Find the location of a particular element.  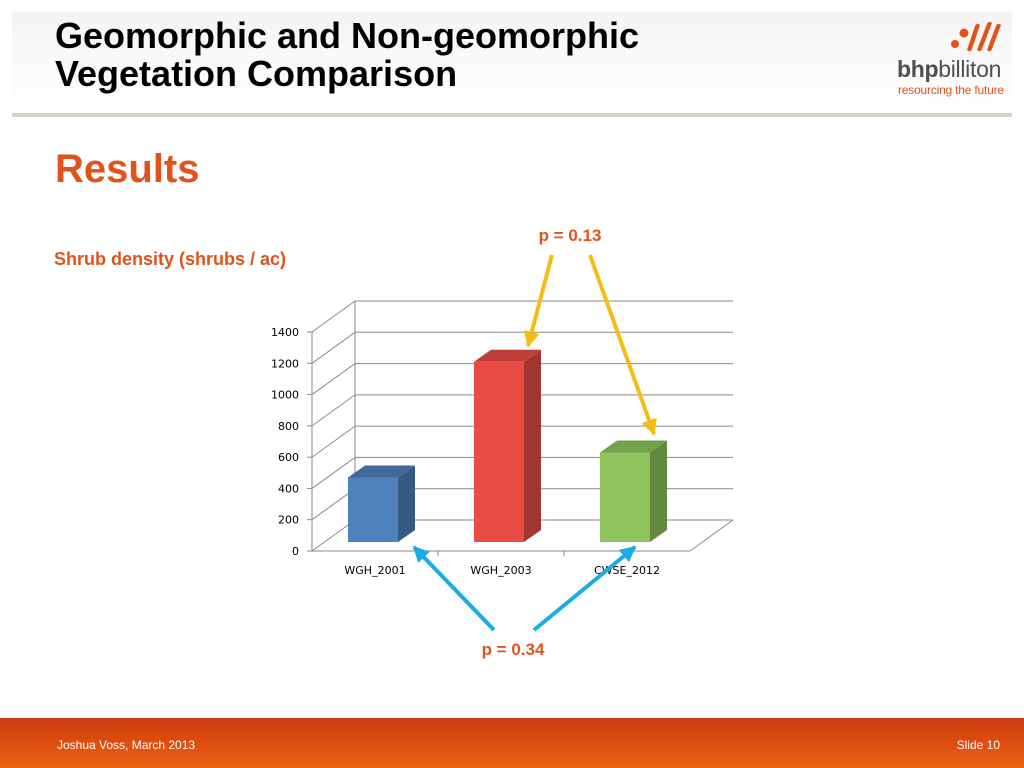

chart-bars is located at coordinates (507, 445).